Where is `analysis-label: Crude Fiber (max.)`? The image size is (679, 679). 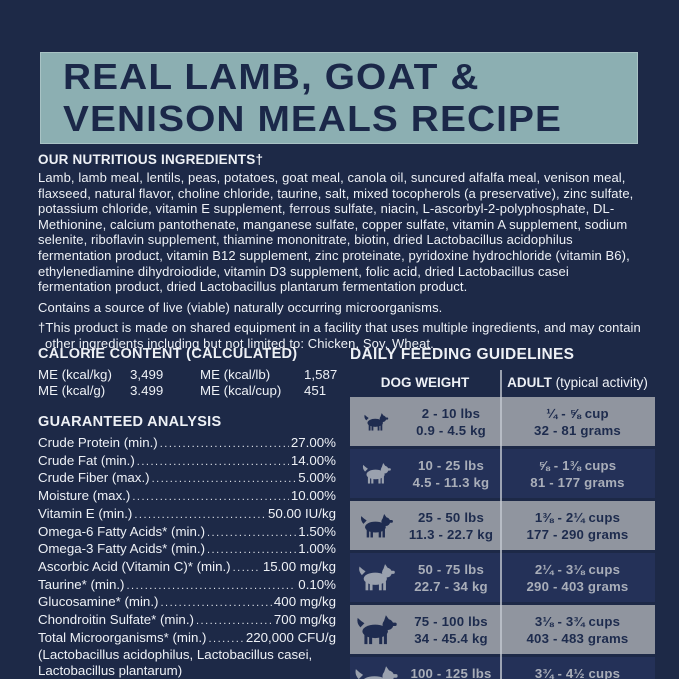 analysis-label: Crude Fiber (max.) is located at coordinates (94, 478).